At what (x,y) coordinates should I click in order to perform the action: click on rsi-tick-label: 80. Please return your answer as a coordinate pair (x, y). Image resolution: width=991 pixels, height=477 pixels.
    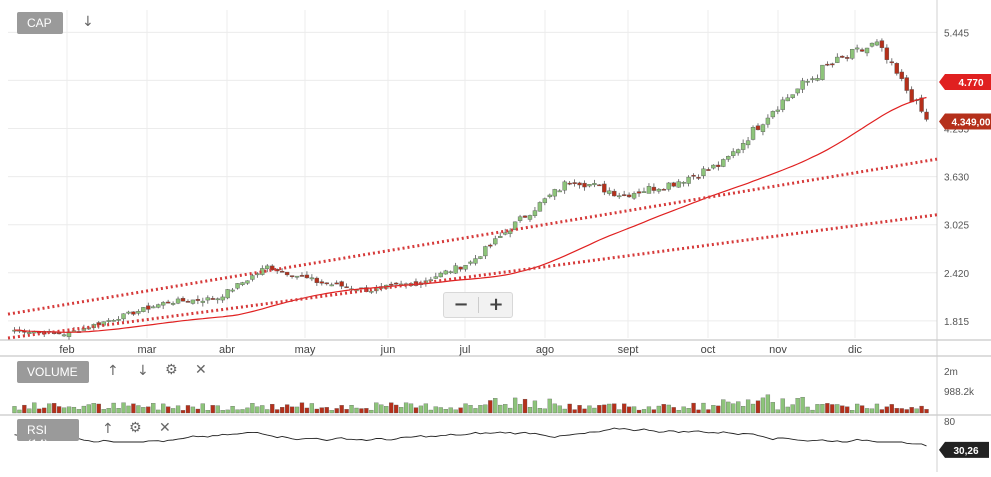
    Looking at the image, I should click on (950, 422).